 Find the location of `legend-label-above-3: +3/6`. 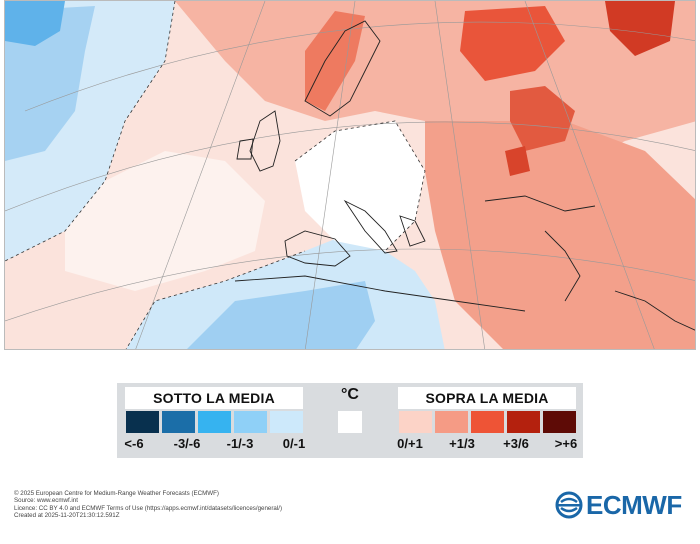

legend-label-above-3: +3/6 is located at coordinates (516, 443).